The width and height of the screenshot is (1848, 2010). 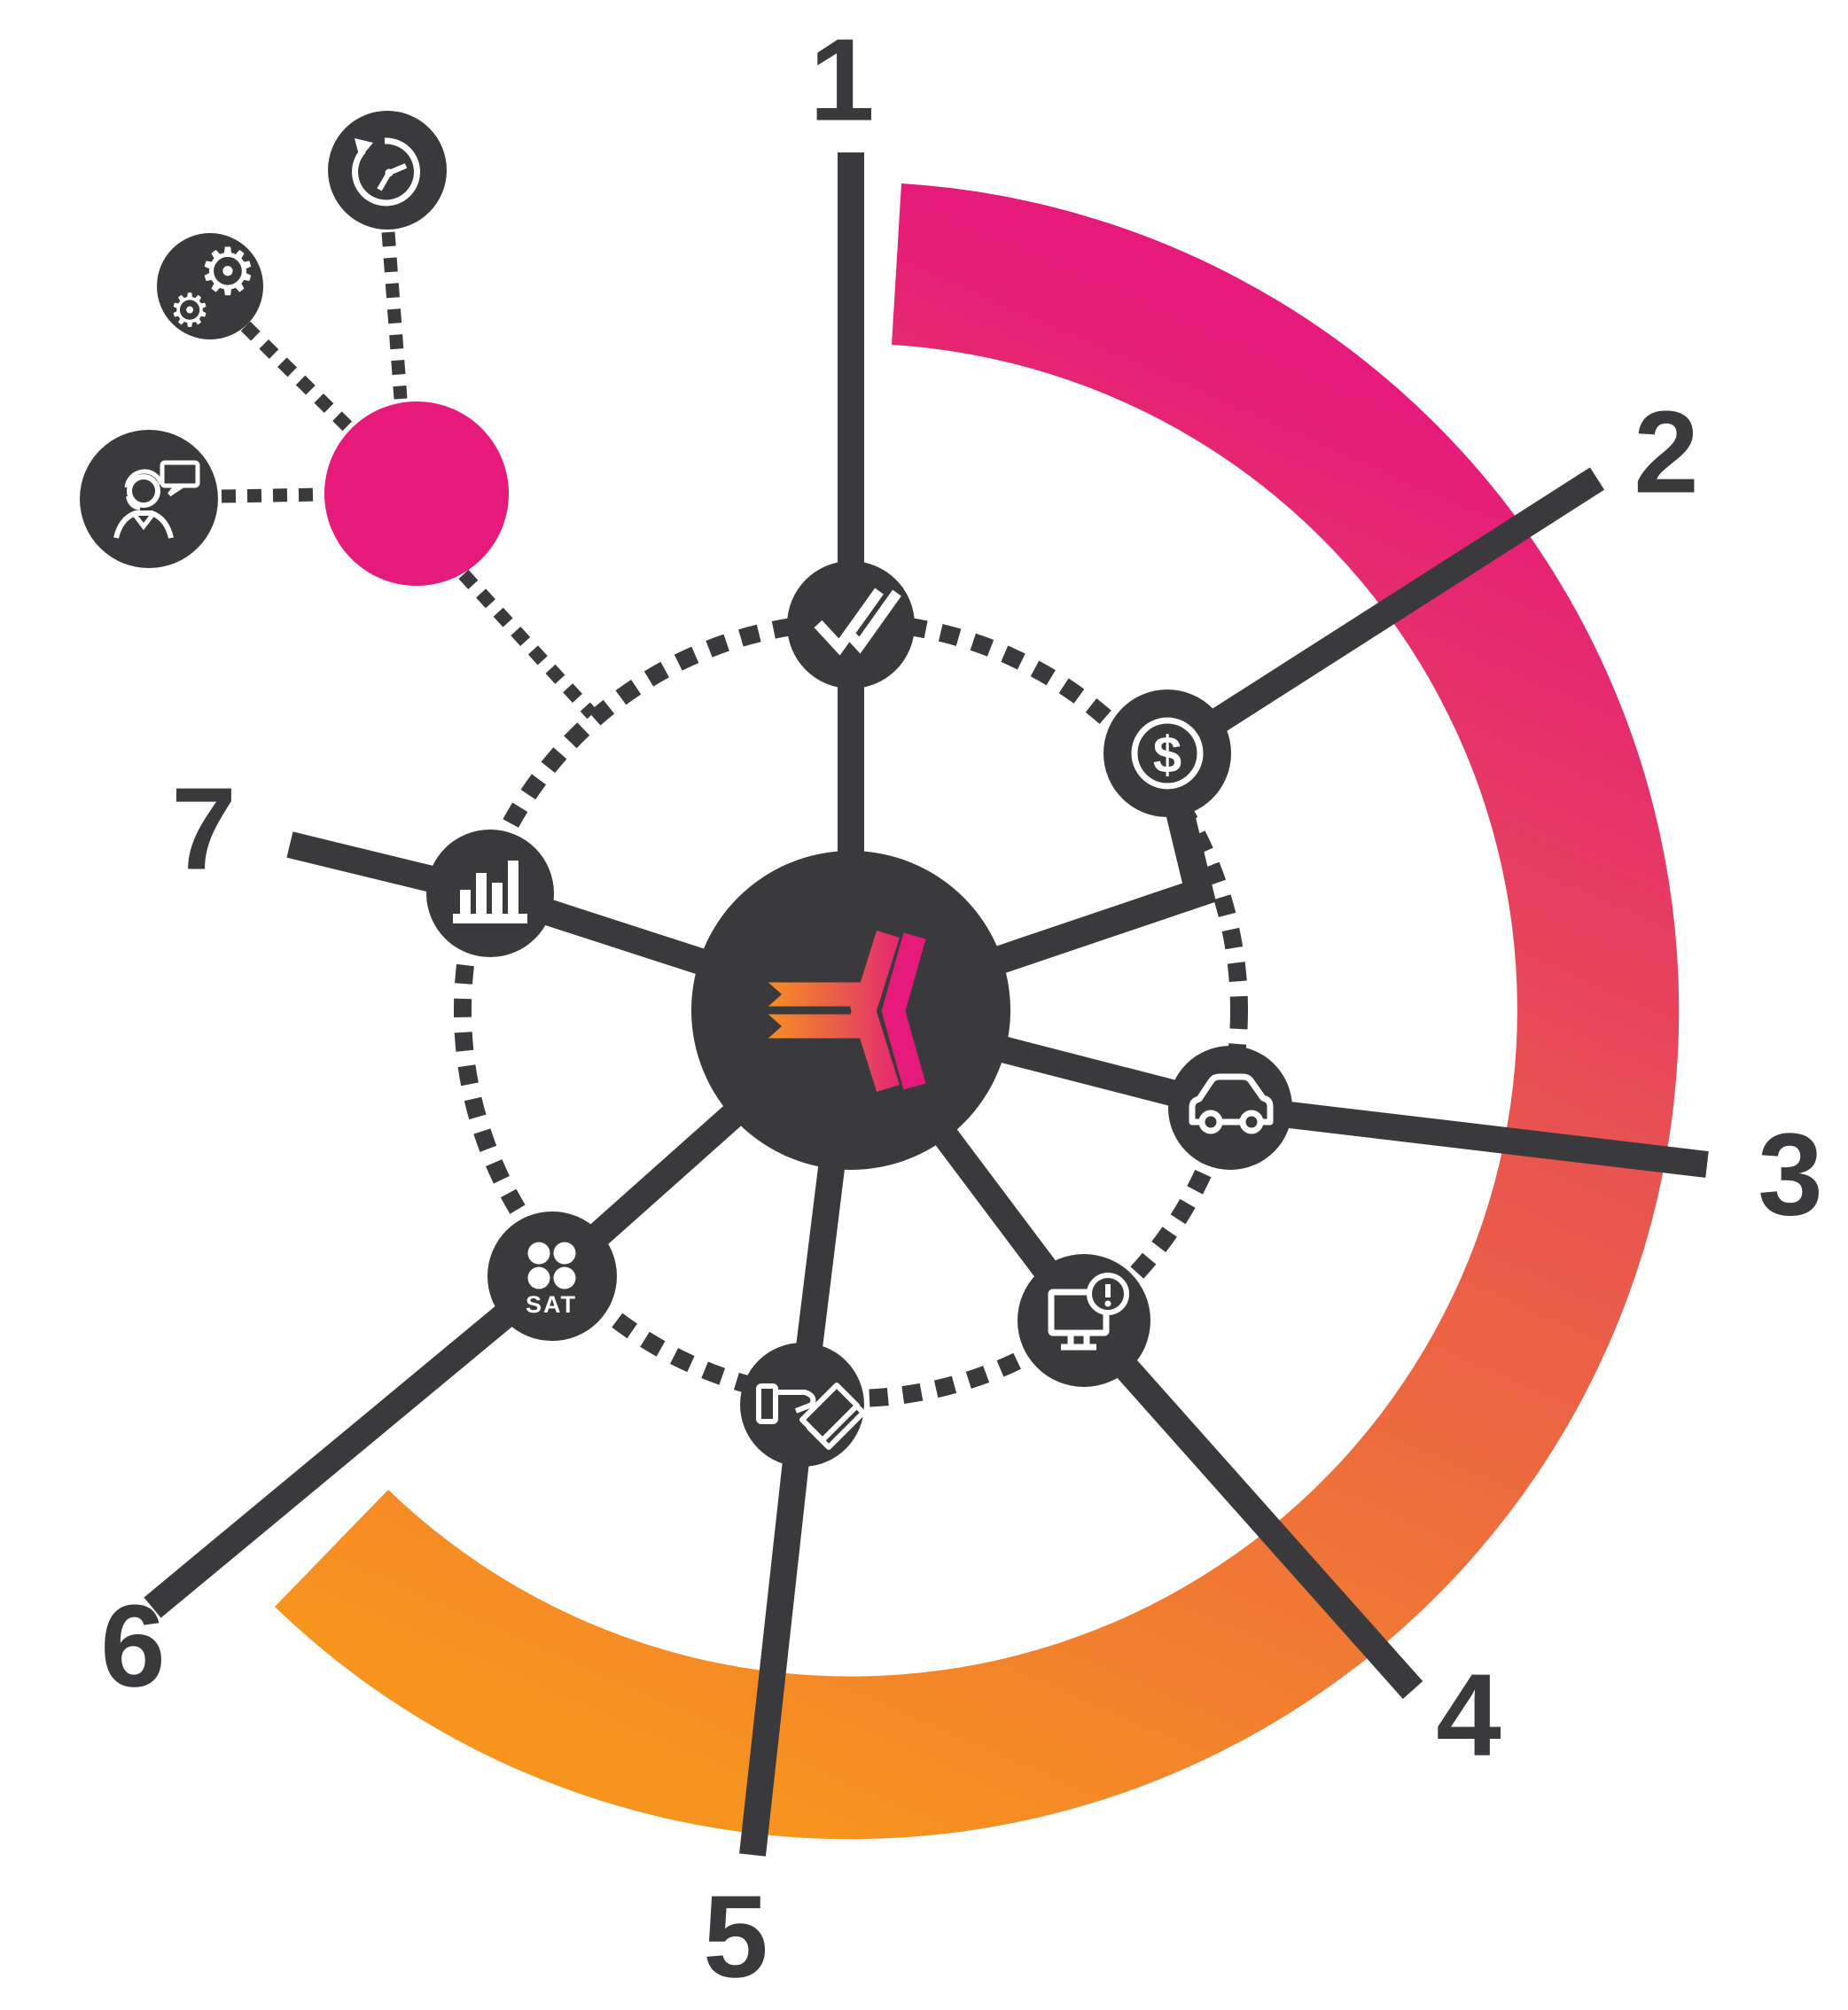 I want to click on logo-arm-down, so click(x=875, y=1046).